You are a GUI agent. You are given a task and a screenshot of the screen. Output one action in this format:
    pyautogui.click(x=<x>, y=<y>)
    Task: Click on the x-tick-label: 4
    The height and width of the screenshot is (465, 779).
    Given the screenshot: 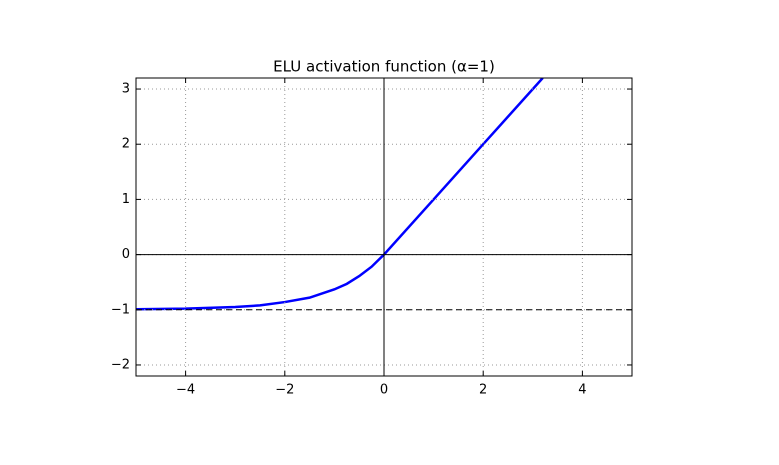 What is the action you would take?
    pyautogui.click(x=582, y=390)
    